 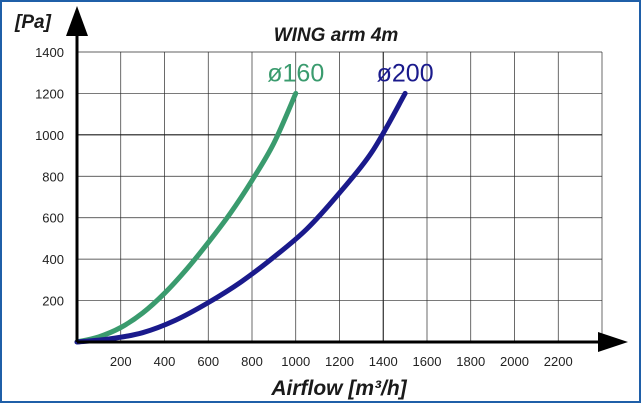 What do you see at coordinates (558, 361) in the screenshot?
I see `x-tick-label: 2200` at bounding box center [558, 361].